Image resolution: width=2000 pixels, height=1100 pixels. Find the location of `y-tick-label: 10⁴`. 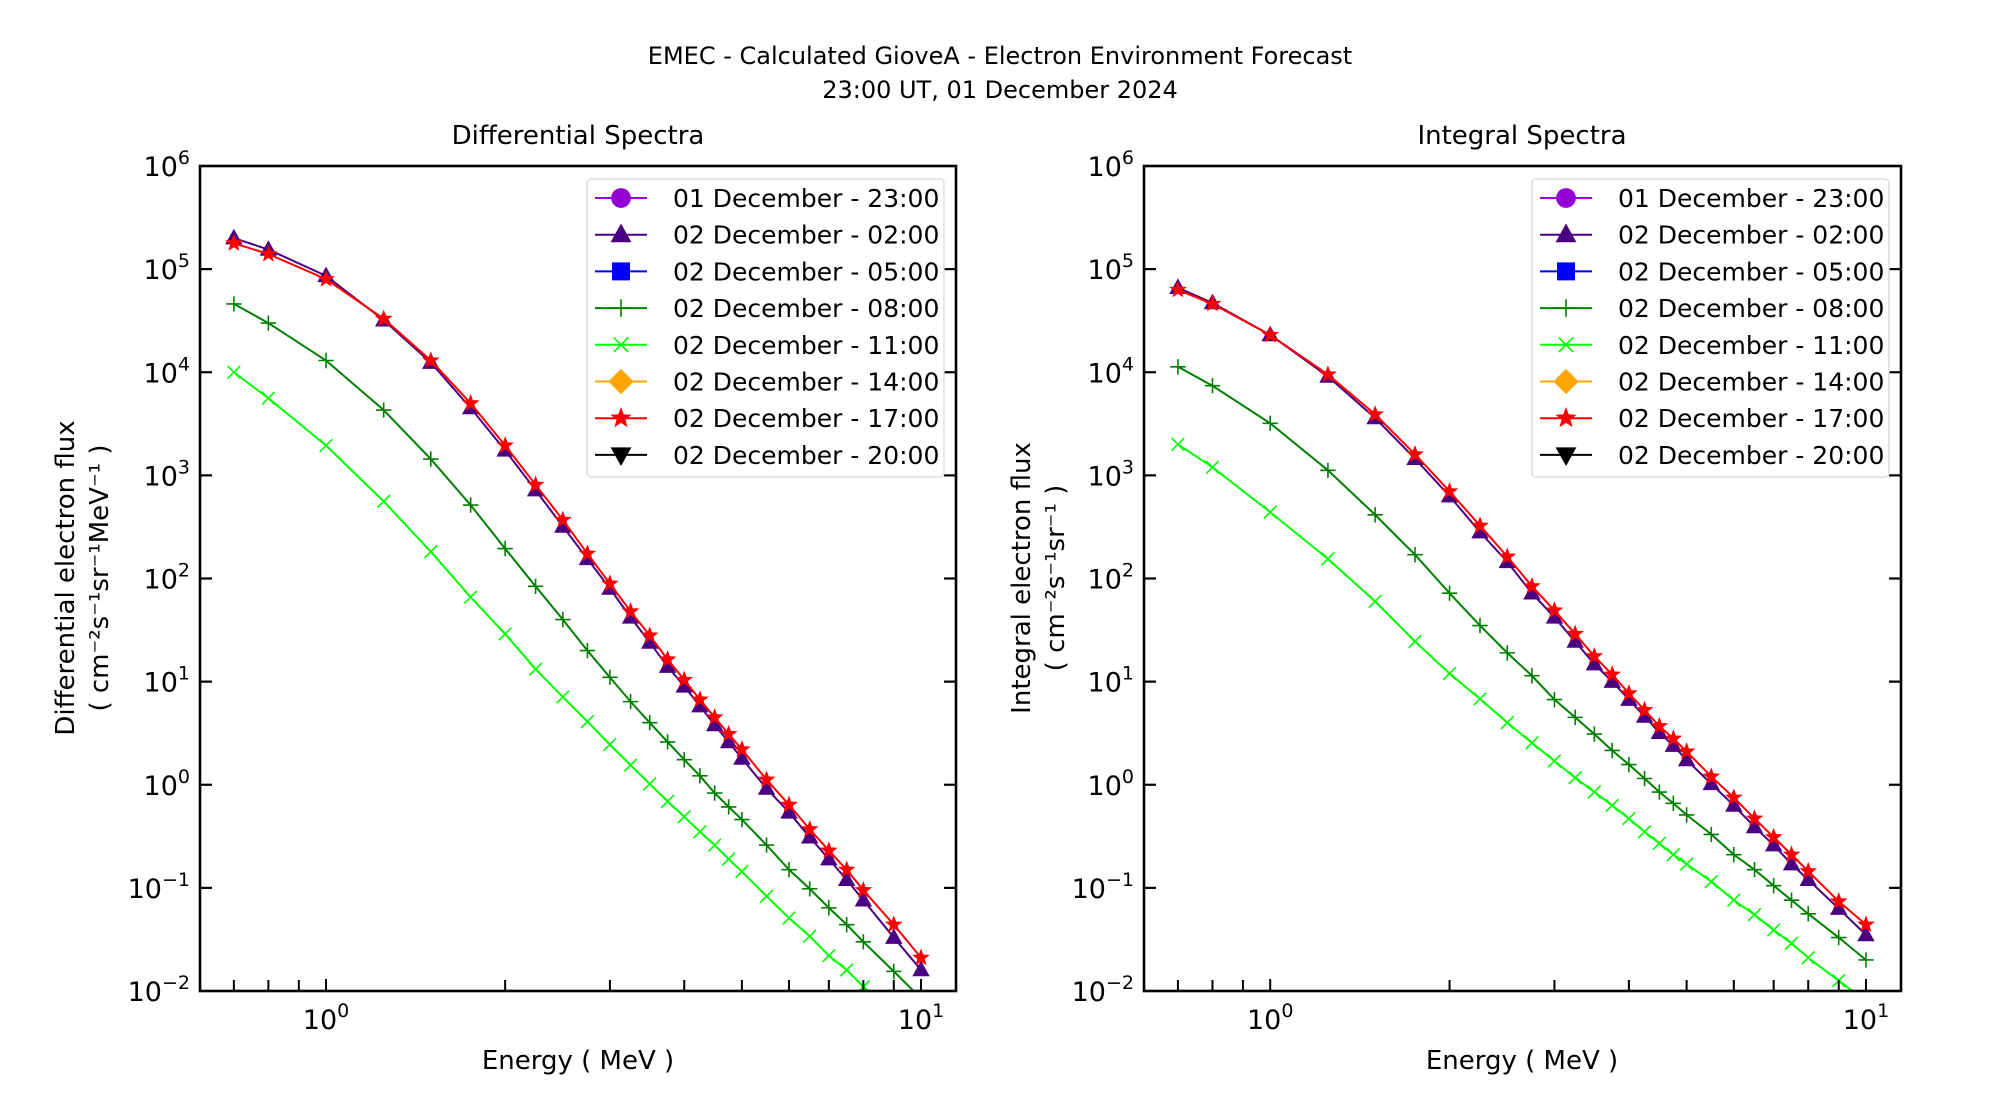

y-tick-label: 10⁴ is located at coordinates (1111, 371).